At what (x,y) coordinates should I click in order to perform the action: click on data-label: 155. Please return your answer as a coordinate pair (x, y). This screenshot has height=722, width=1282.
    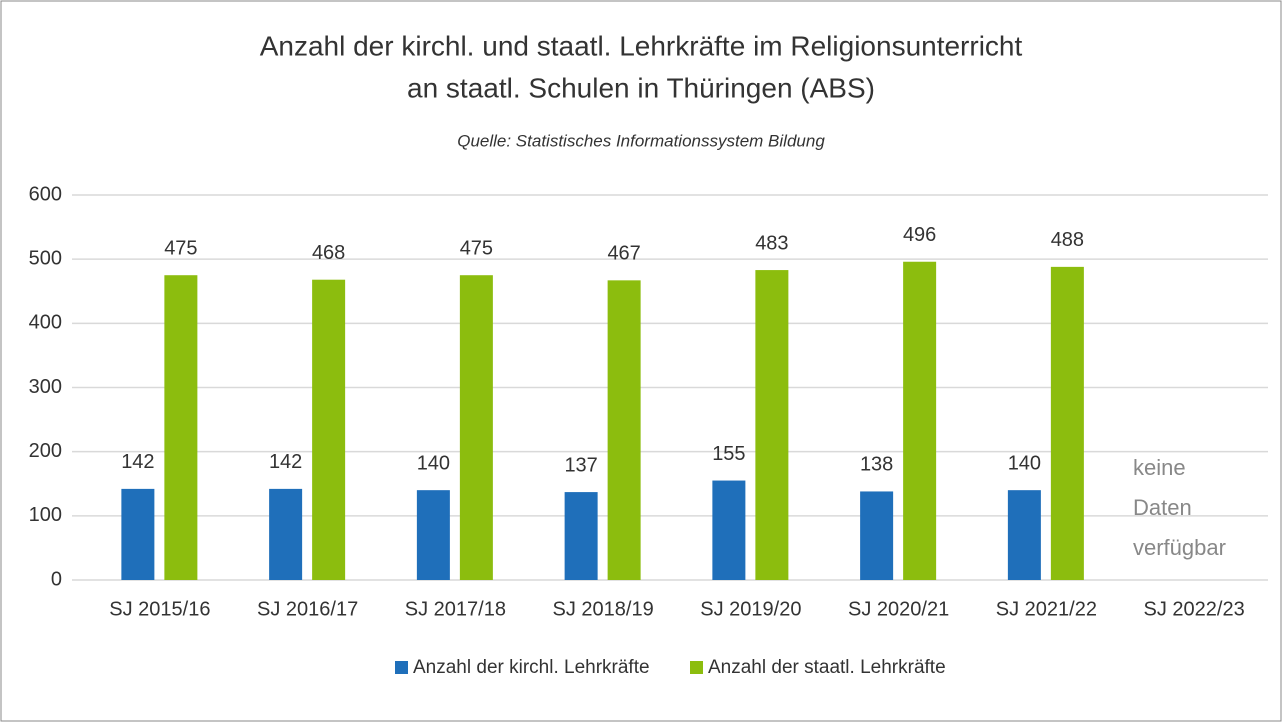
    Looking at the image, I should click on (728, 454).